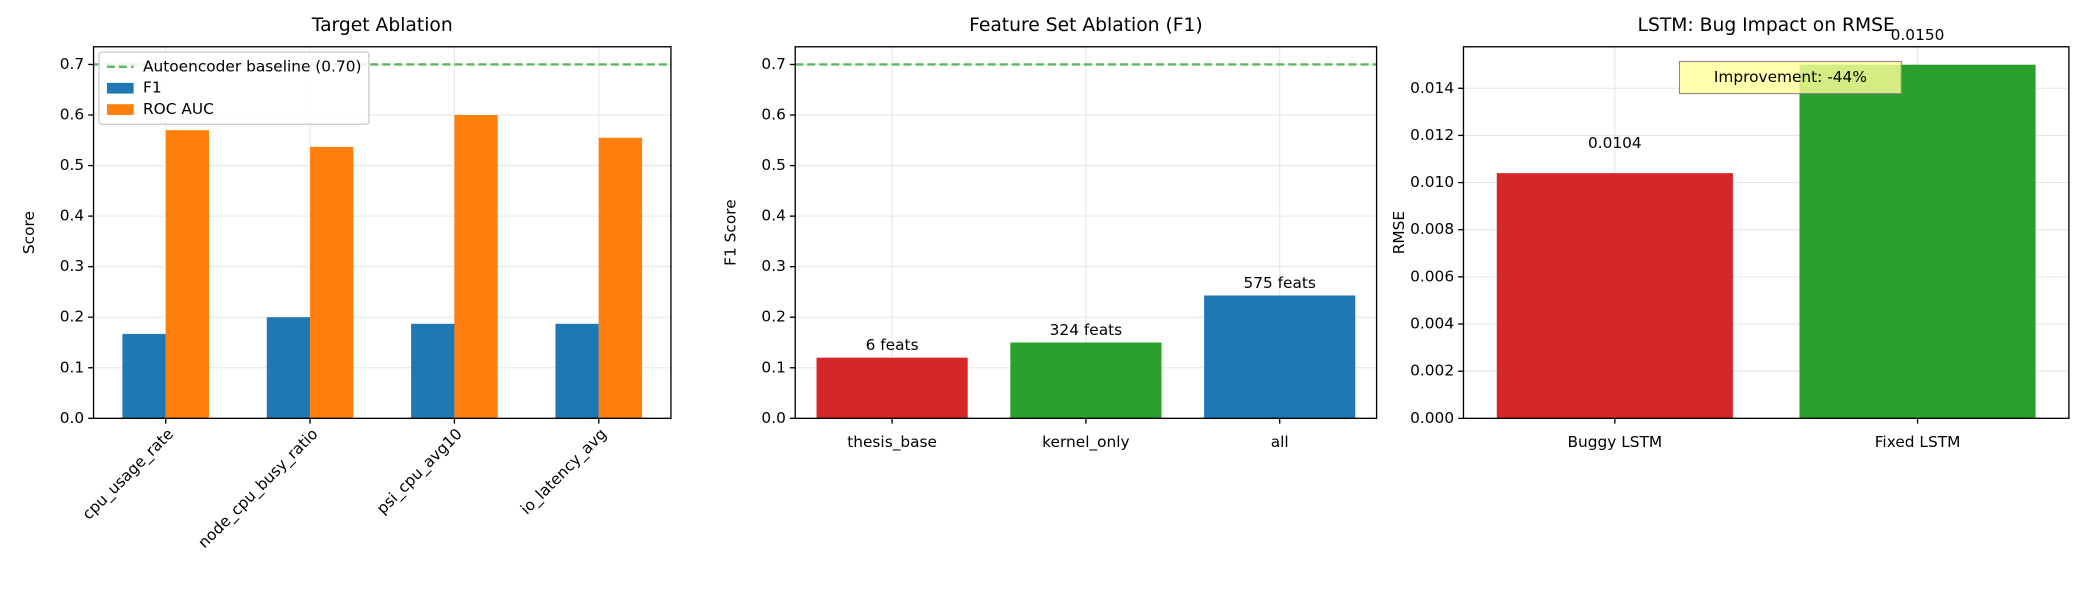 The height and width of the screenshot is (589, 2085). I want to click on y-axis-label: Score, so click(29, 232).